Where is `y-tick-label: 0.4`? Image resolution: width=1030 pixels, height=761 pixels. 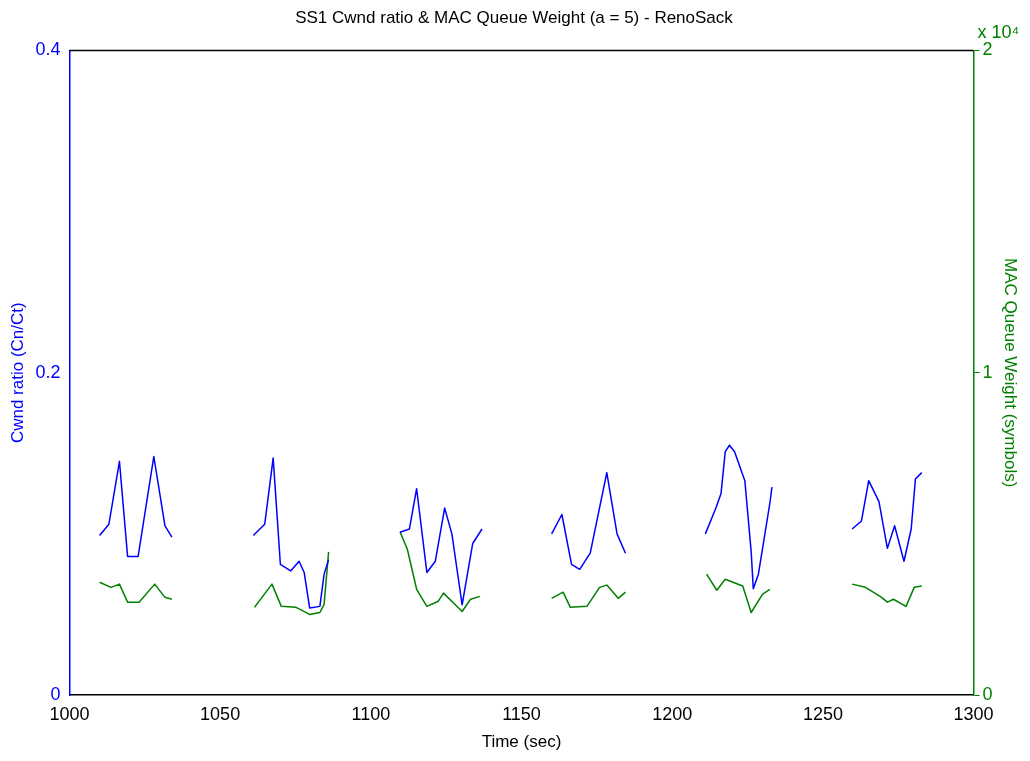 y-tick-label: 0.4 is located at coordinates (48, 49).